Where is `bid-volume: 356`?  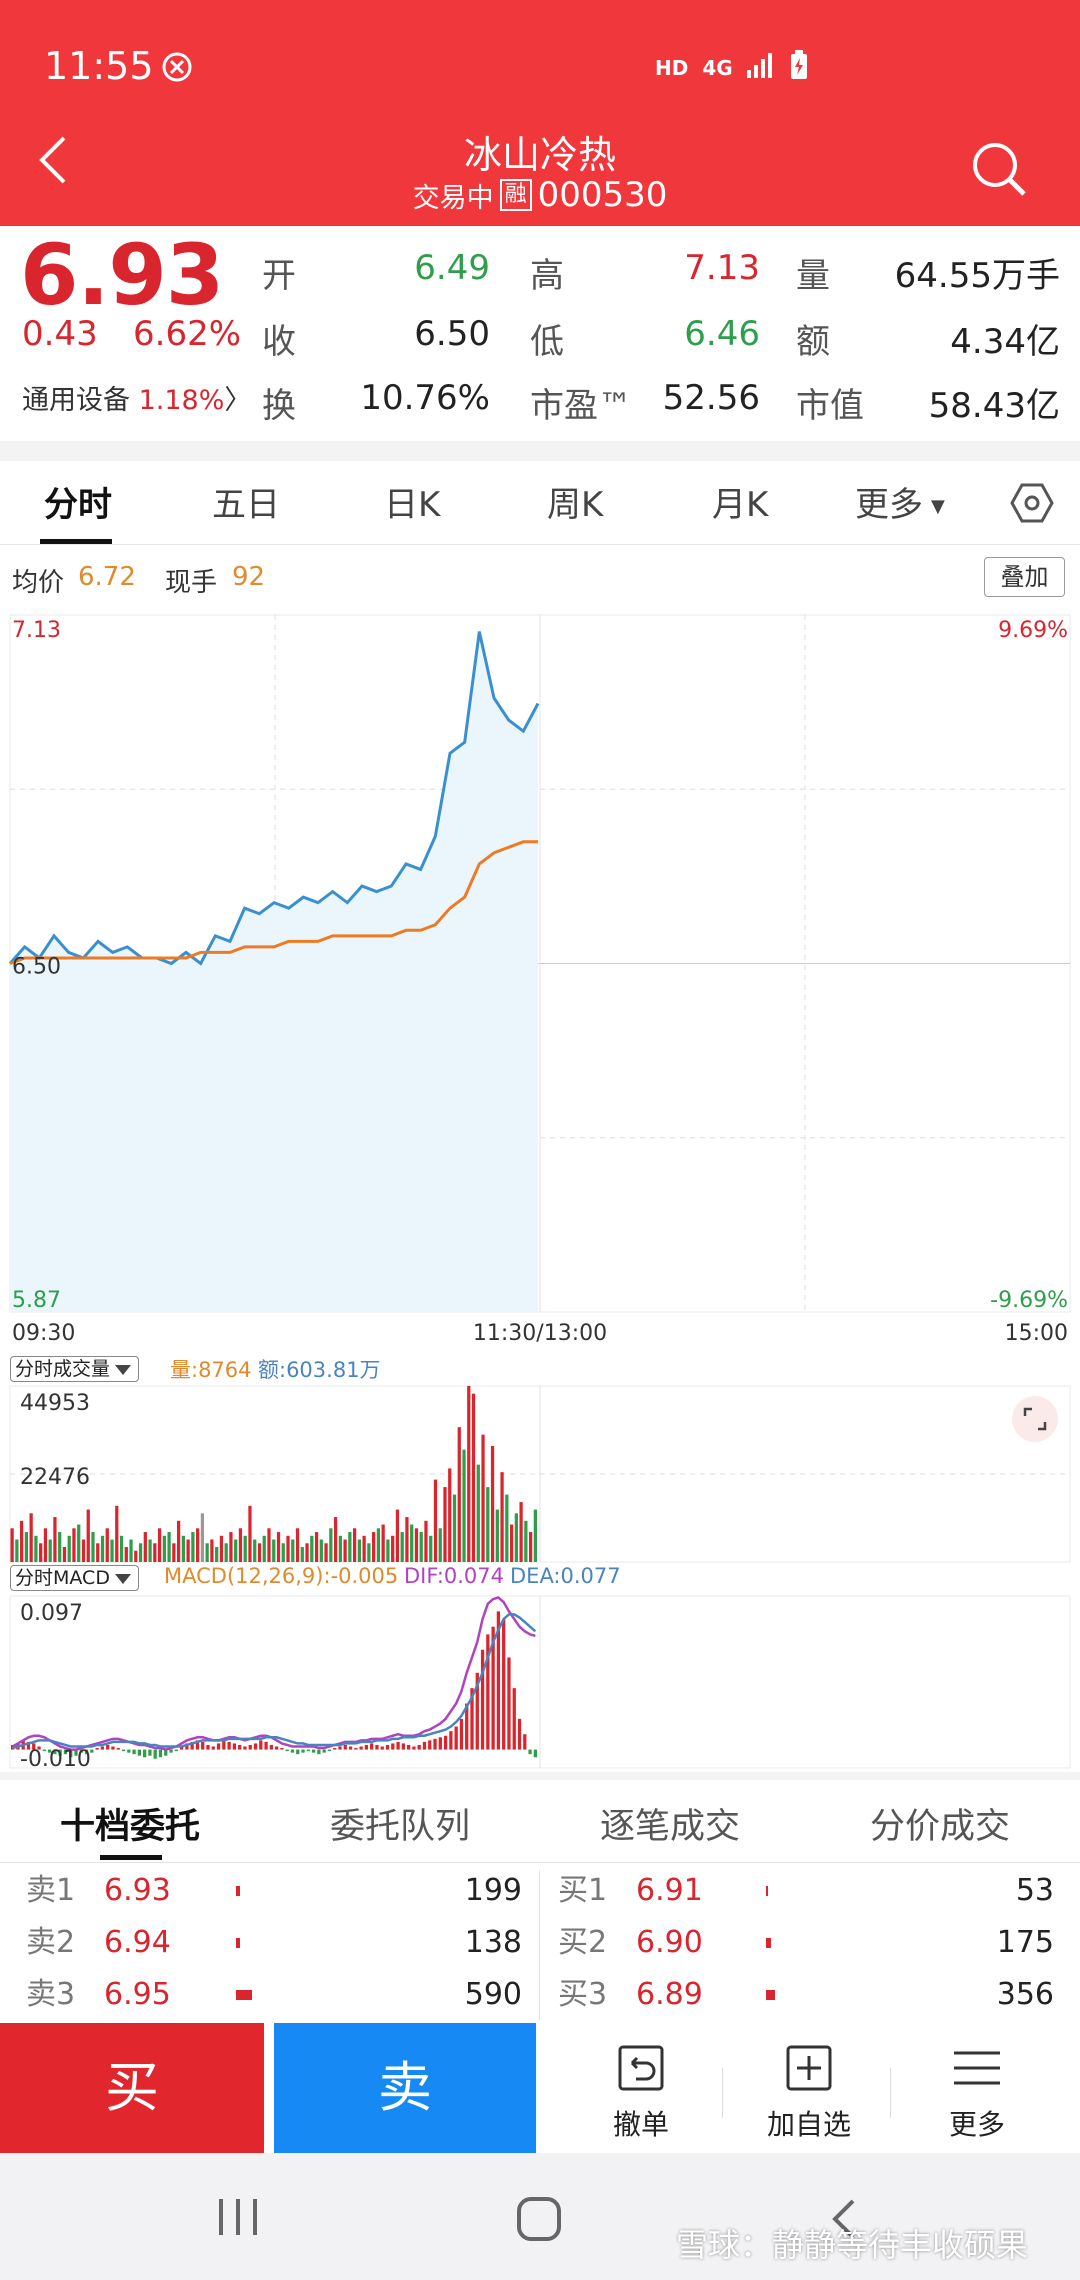 bid-volume: 356 is located at coordinates (1025, 1994).